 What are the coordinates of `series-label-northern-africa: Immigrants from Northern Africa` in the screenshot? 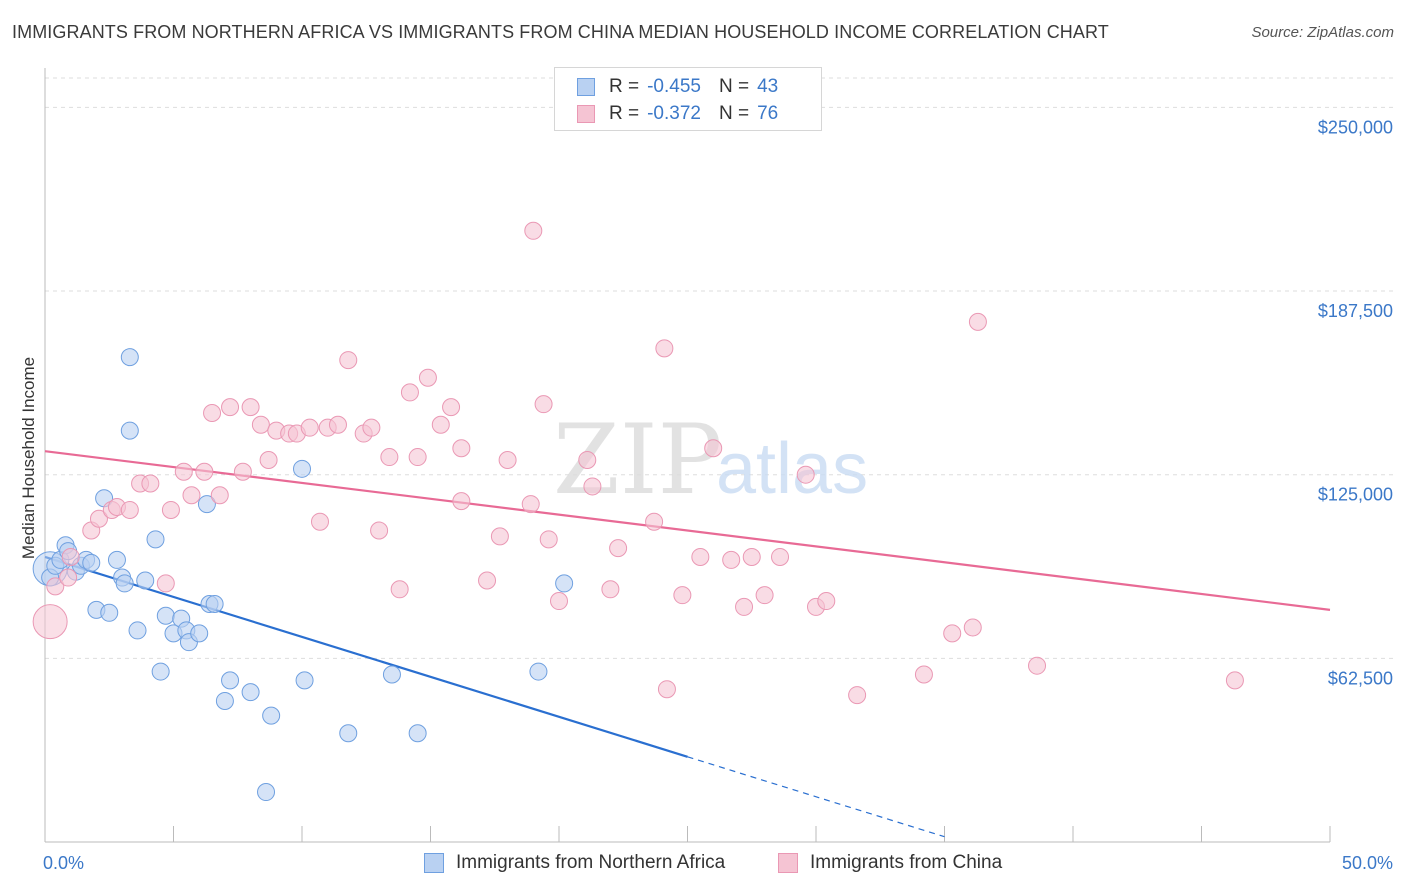 It's located at (591, 862).